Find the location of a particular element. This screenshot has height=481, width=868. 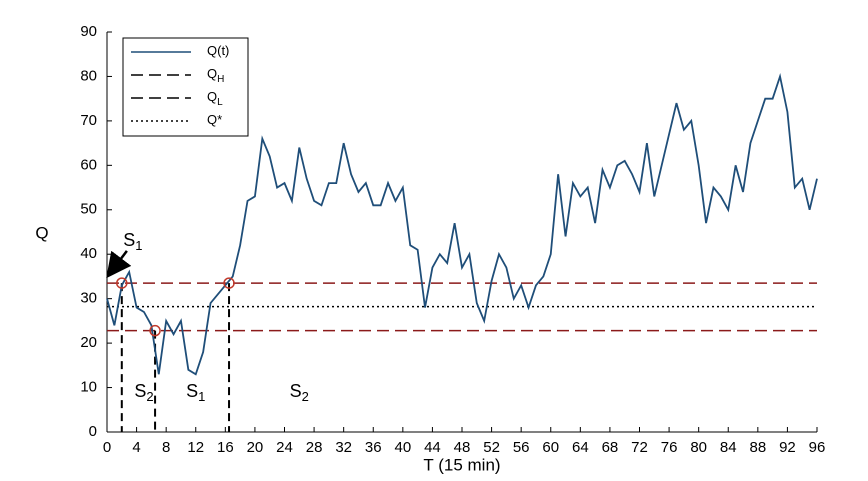

legend-label: QL is located at coordinates (215, 98).